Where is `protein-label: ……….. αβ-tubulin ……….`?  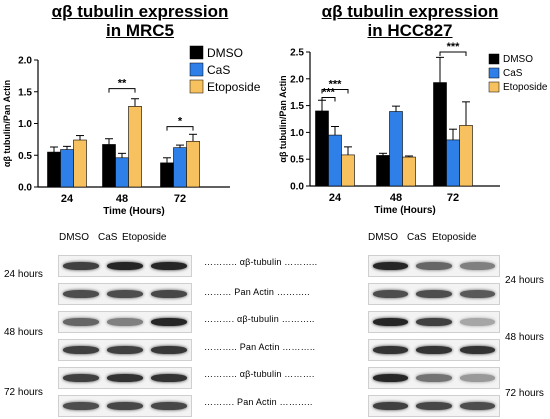 protein-label: ……….. αβ-tubulin ………. is located at coordinates (259, 374).